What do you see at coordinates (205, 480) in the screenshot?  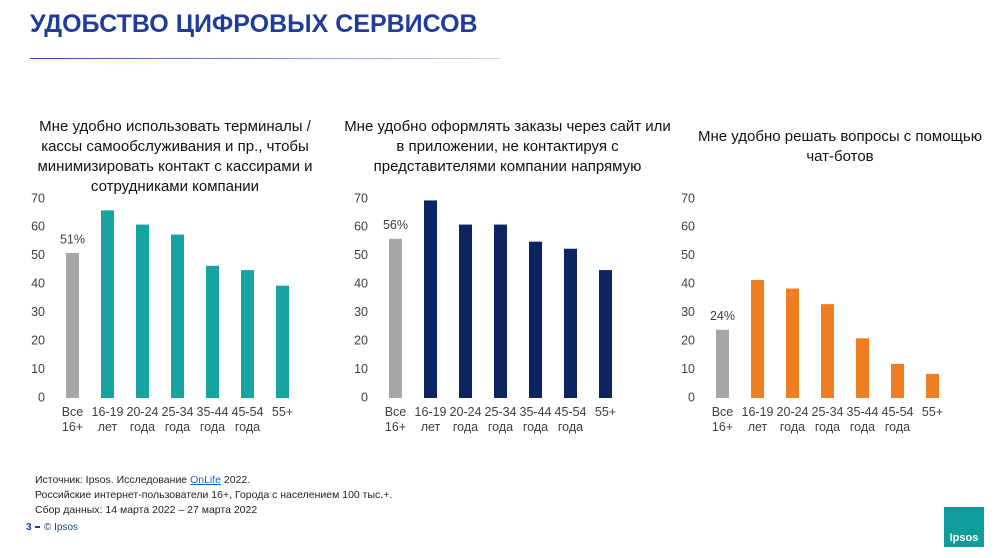 I see `source-link: OnLife` at bounding box center [205, 480].